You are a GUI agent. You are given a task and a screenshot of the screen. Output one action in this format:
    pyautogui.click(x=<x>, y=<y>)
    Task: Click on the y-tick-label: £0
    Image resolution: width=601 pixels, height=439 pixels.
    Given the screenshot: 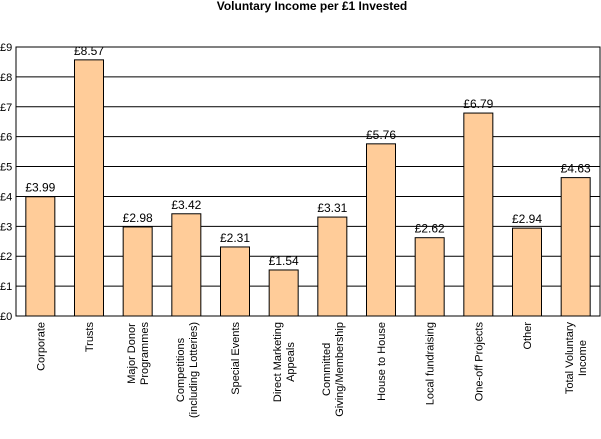 What is the action you would take?
    pyautogui.click(x=6, y=317)
    